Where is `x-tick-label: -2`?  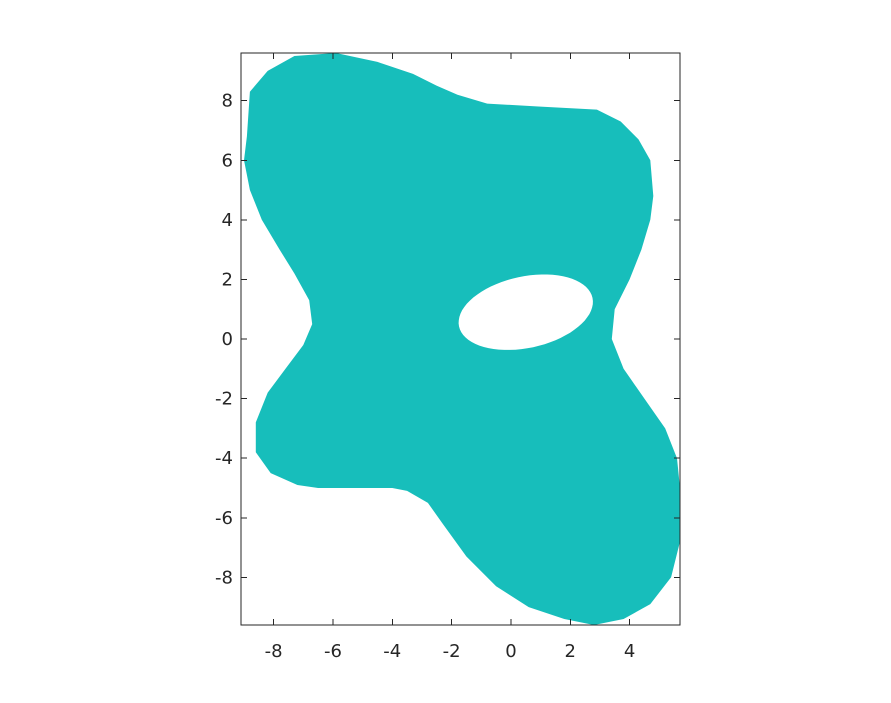 x-tick-label: -2 is located at coordinates (452, 651).